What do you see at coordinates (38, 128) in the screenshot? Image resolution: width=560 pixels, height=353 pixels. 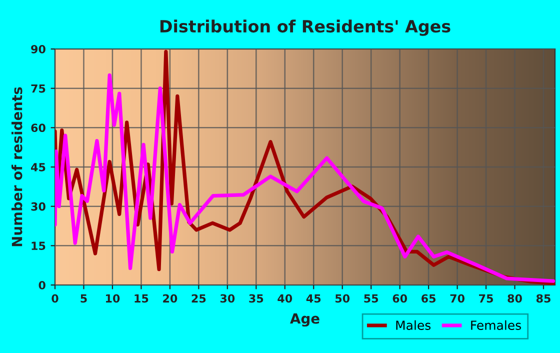 I see `y-tick-label: 60` at bounding box center [38, 128].